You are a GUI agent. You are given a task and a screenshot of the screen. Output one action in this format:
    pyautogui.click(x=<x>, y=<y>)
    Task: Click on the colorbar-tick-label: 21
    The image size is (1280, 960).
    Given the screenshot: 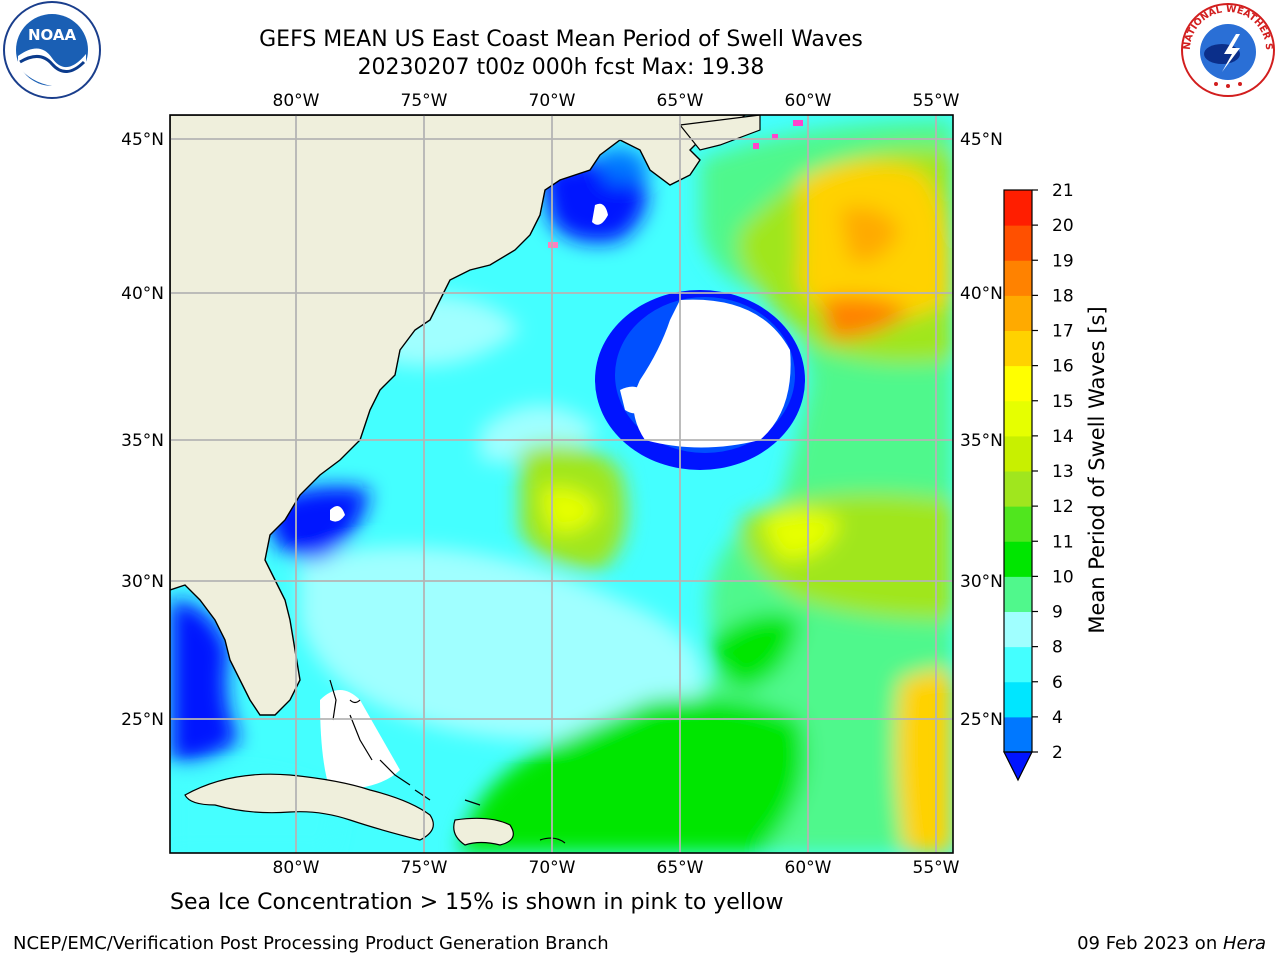 What is the action you would take?
    pyautogui.click(x=1063, y=191)
    